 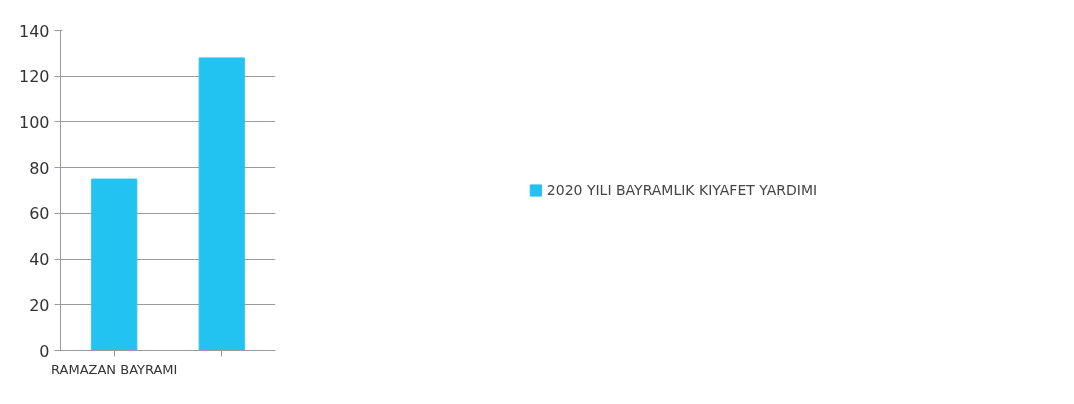 What do you see at coordinates (39, 168) in the screenshot?
I see `y-tick-label: 80` at bounding box center [39, 168].